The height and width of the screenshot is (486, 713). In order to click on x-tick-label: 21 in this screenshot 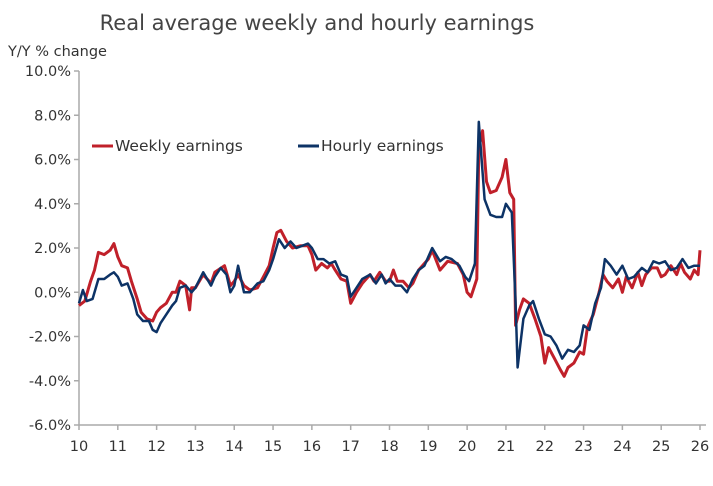, I will do `click(506, 447)`.